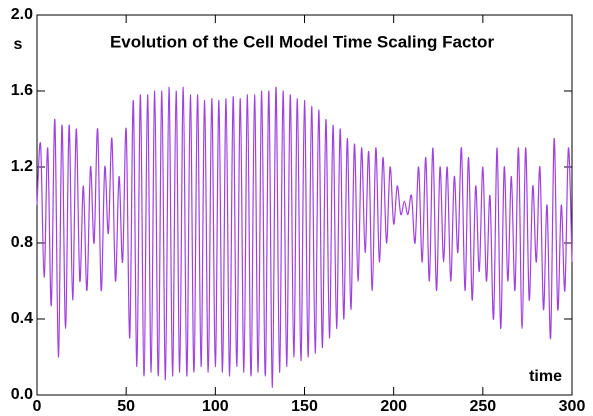 This screenshot has width=593, height=416. Describe the element at coordinates (22, 90) in the screenshot. I see `y-tick-label: 1.6` at that location.